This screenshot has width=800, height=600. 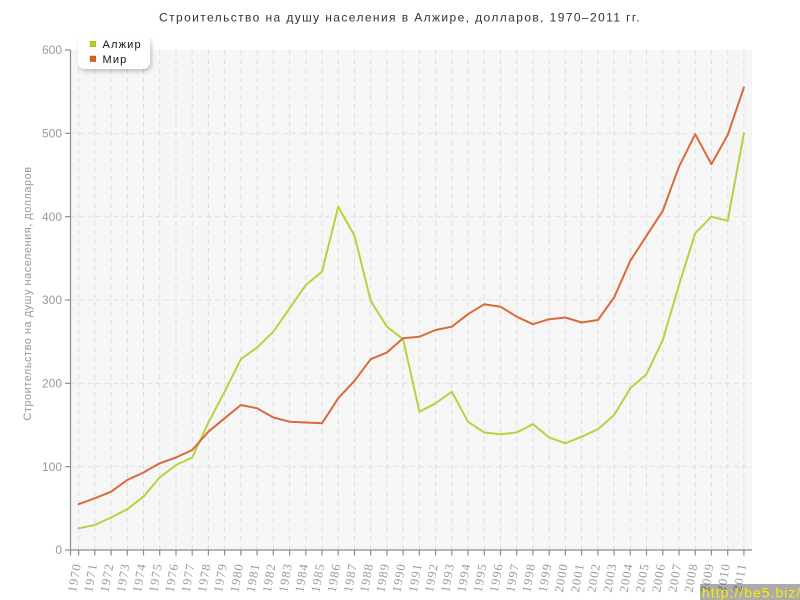 I want to click on svg-text: 1978, so click(x=204, y=577).